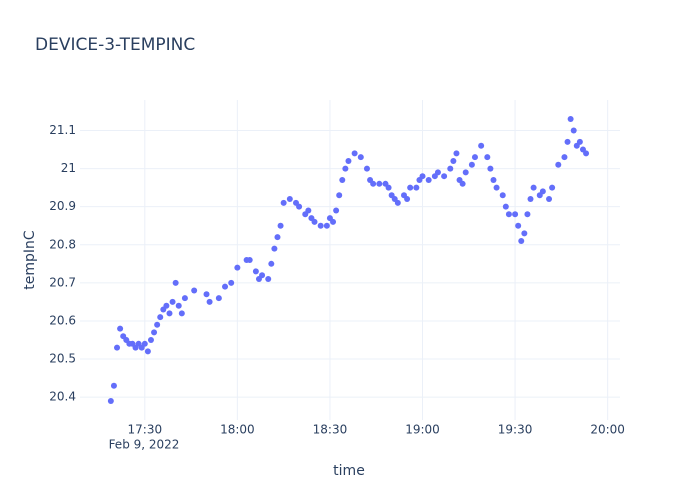  I want to click on chart-title: DEVICE-3-TEMPINC, so click(115, 45).